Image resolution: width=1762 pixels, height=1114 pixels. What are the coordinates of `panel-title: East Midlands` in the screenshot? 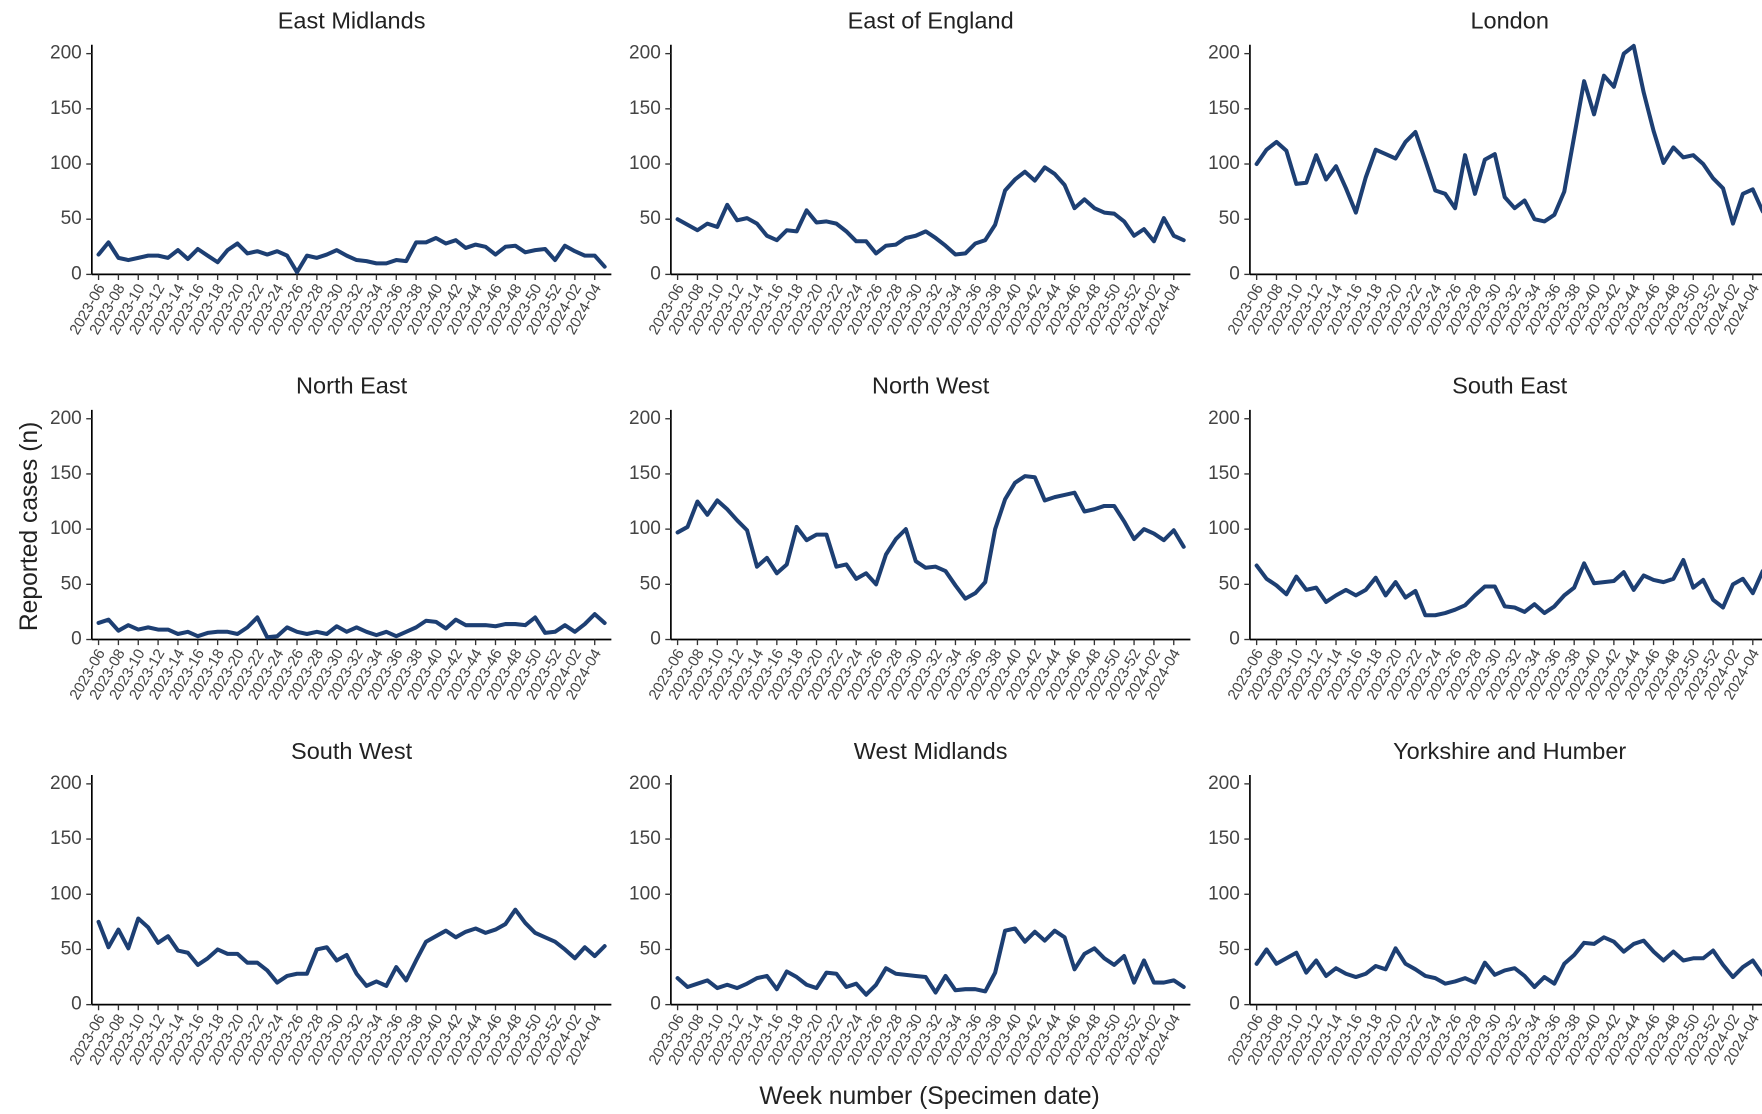 It's located at (352, 21).